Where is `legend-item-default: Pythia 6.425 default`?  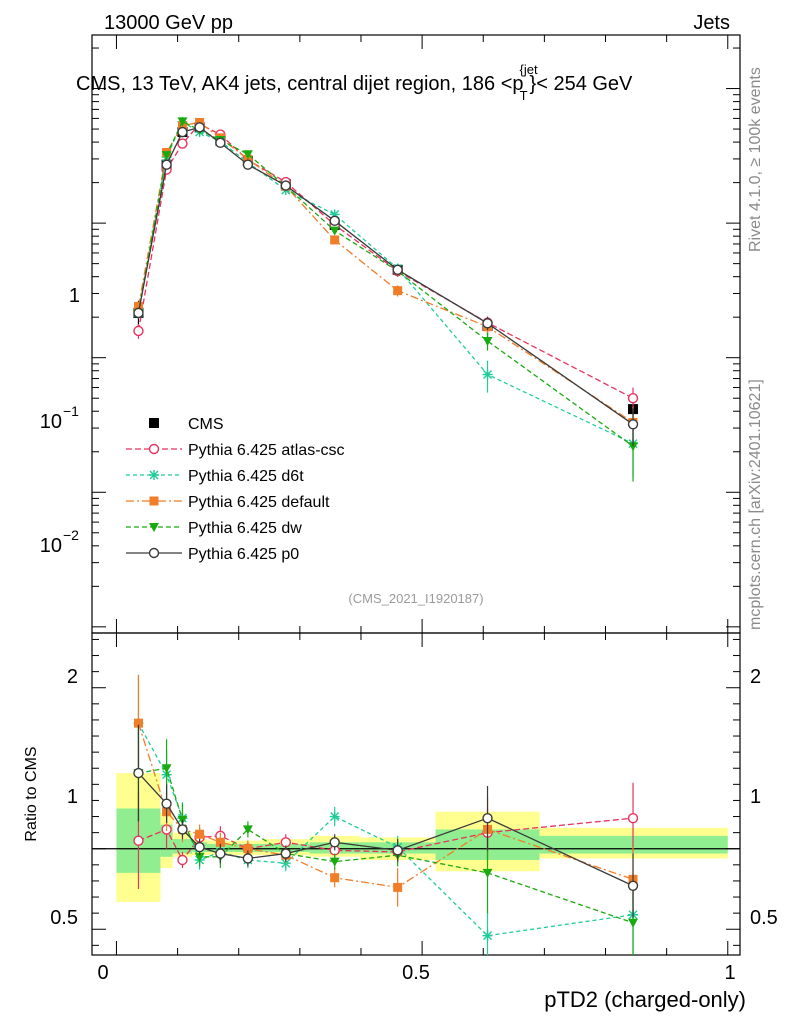
legend-item-default: Pythia 6.425 default is located at coordinates (228, 502).